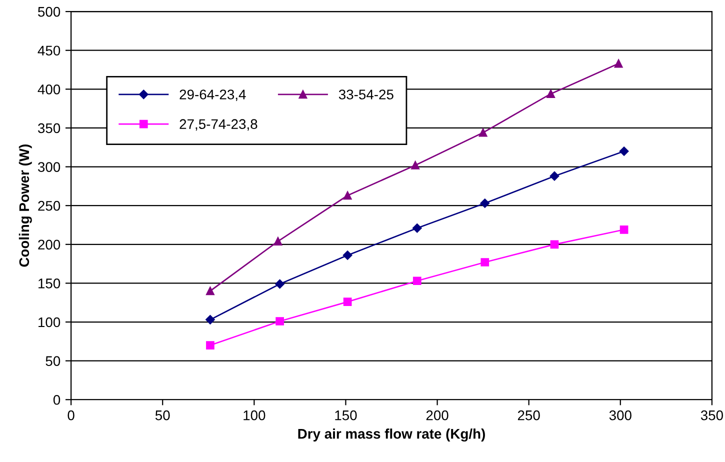  I want to click on legend-label: 33-54-25, so click(366, 95).